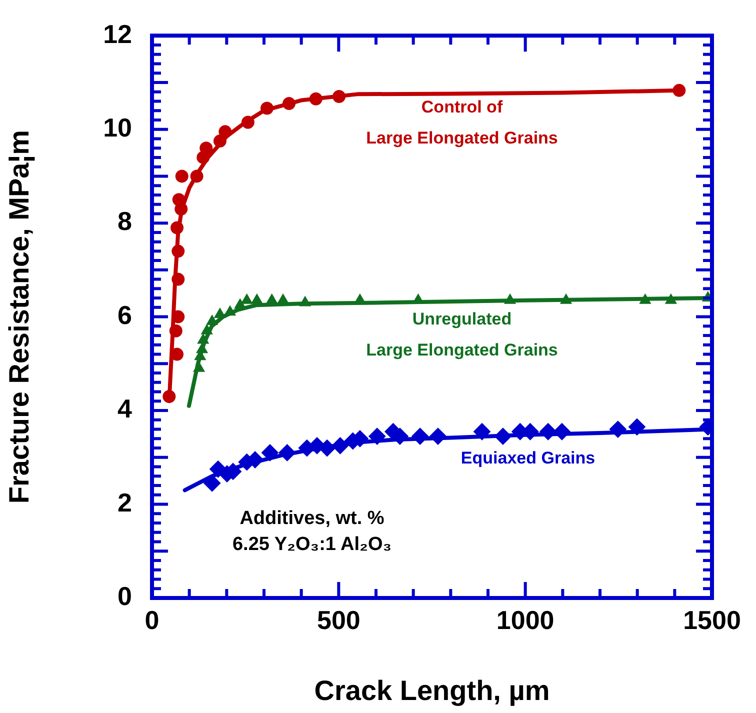 The image size is (756, 713). I want to click on x-axis-title: Crack Length, µm, so click(432, 690).